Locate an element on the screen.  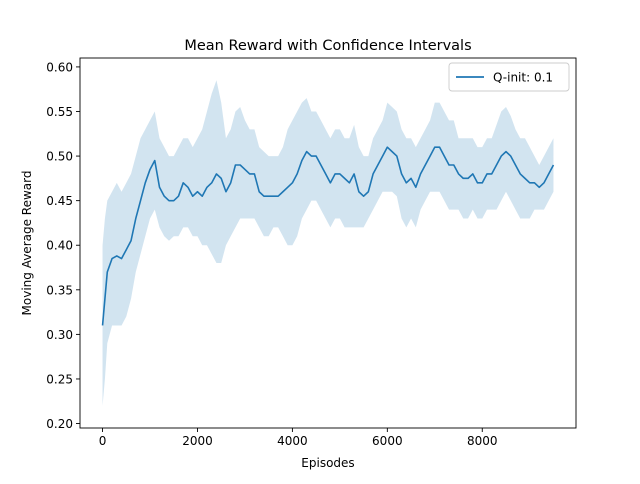
y-tick-label: 0.45 is located at coordinates (59, 201).